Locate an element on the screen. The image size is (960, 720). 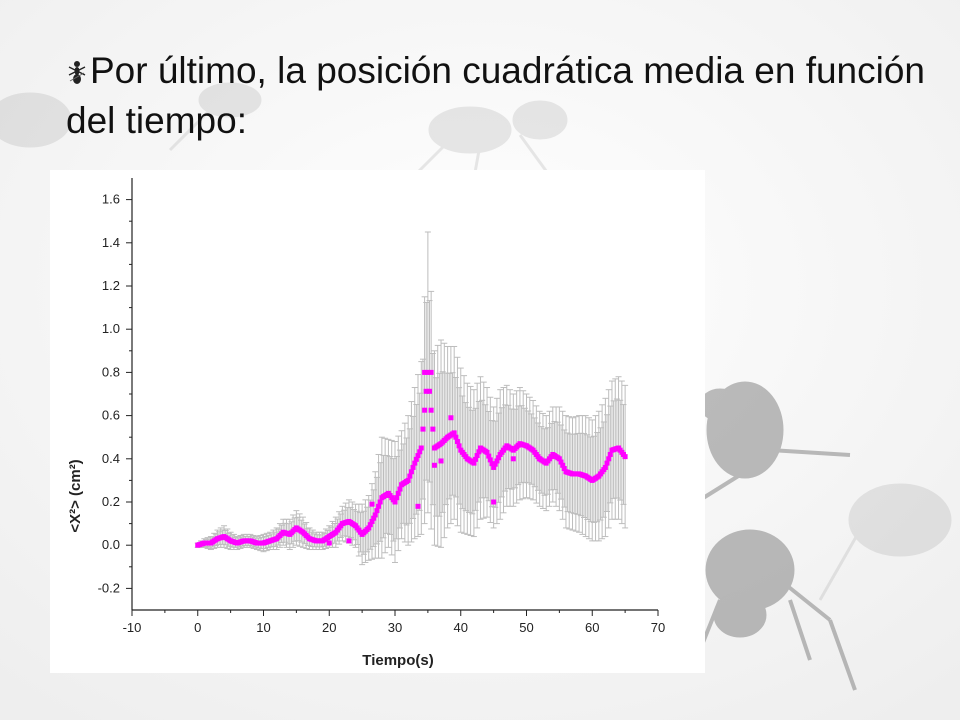
x-tick-label: 50 is located at coordinates (526, 627).